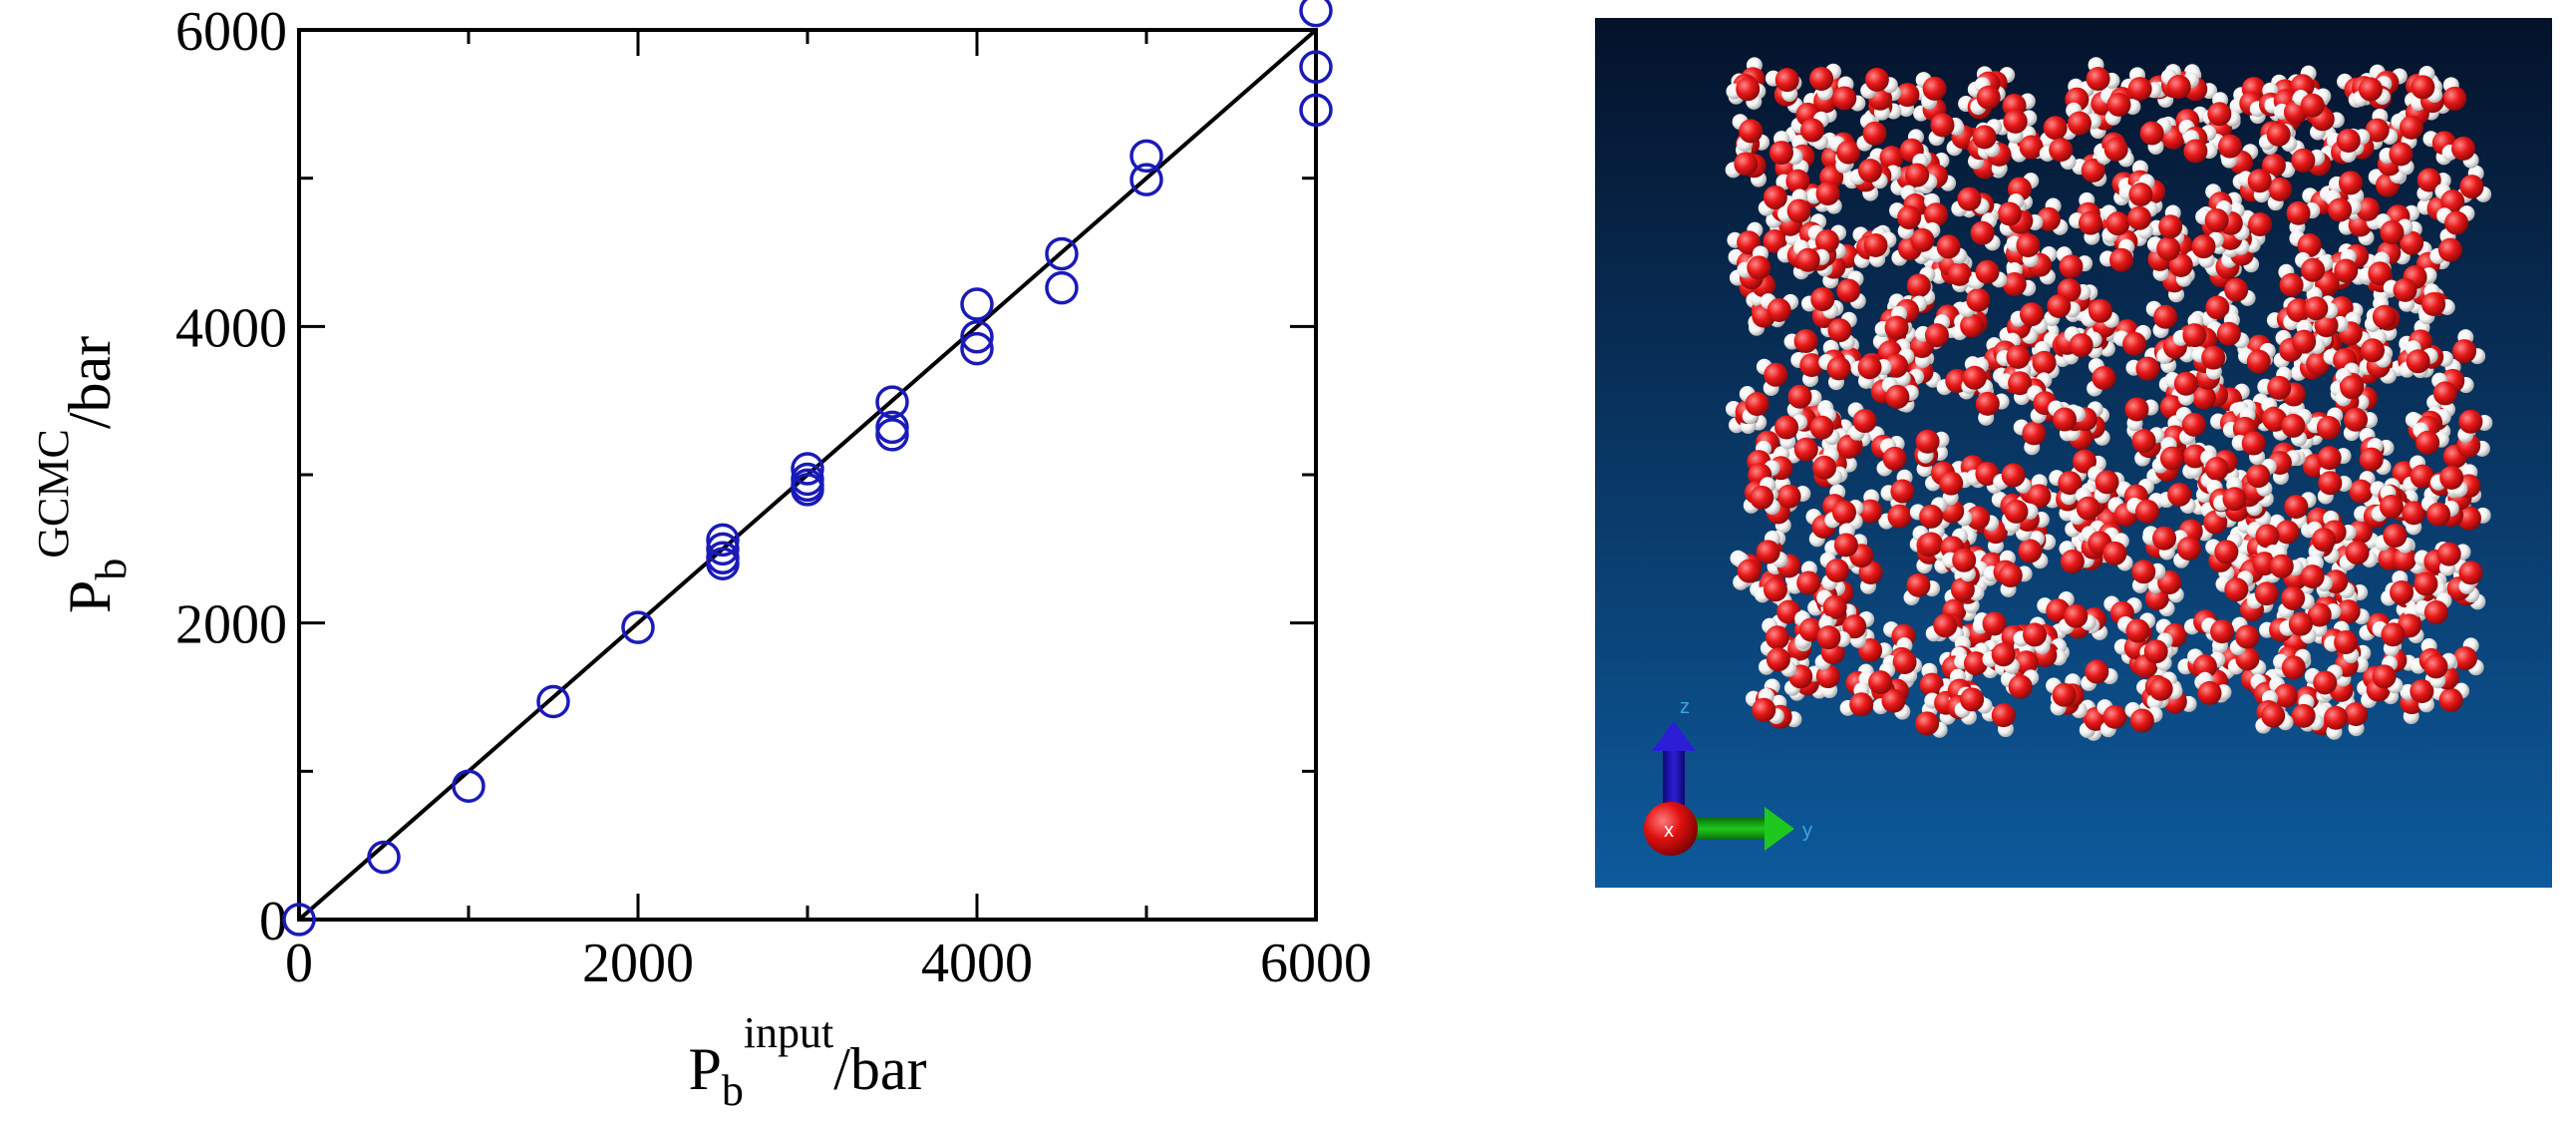 Image resolution: width=2576 pixels, height=1125 pixels. Describe the element at coordinates (638, 963) in the screenshot. I see `x-tick-label: 2000` at that location.